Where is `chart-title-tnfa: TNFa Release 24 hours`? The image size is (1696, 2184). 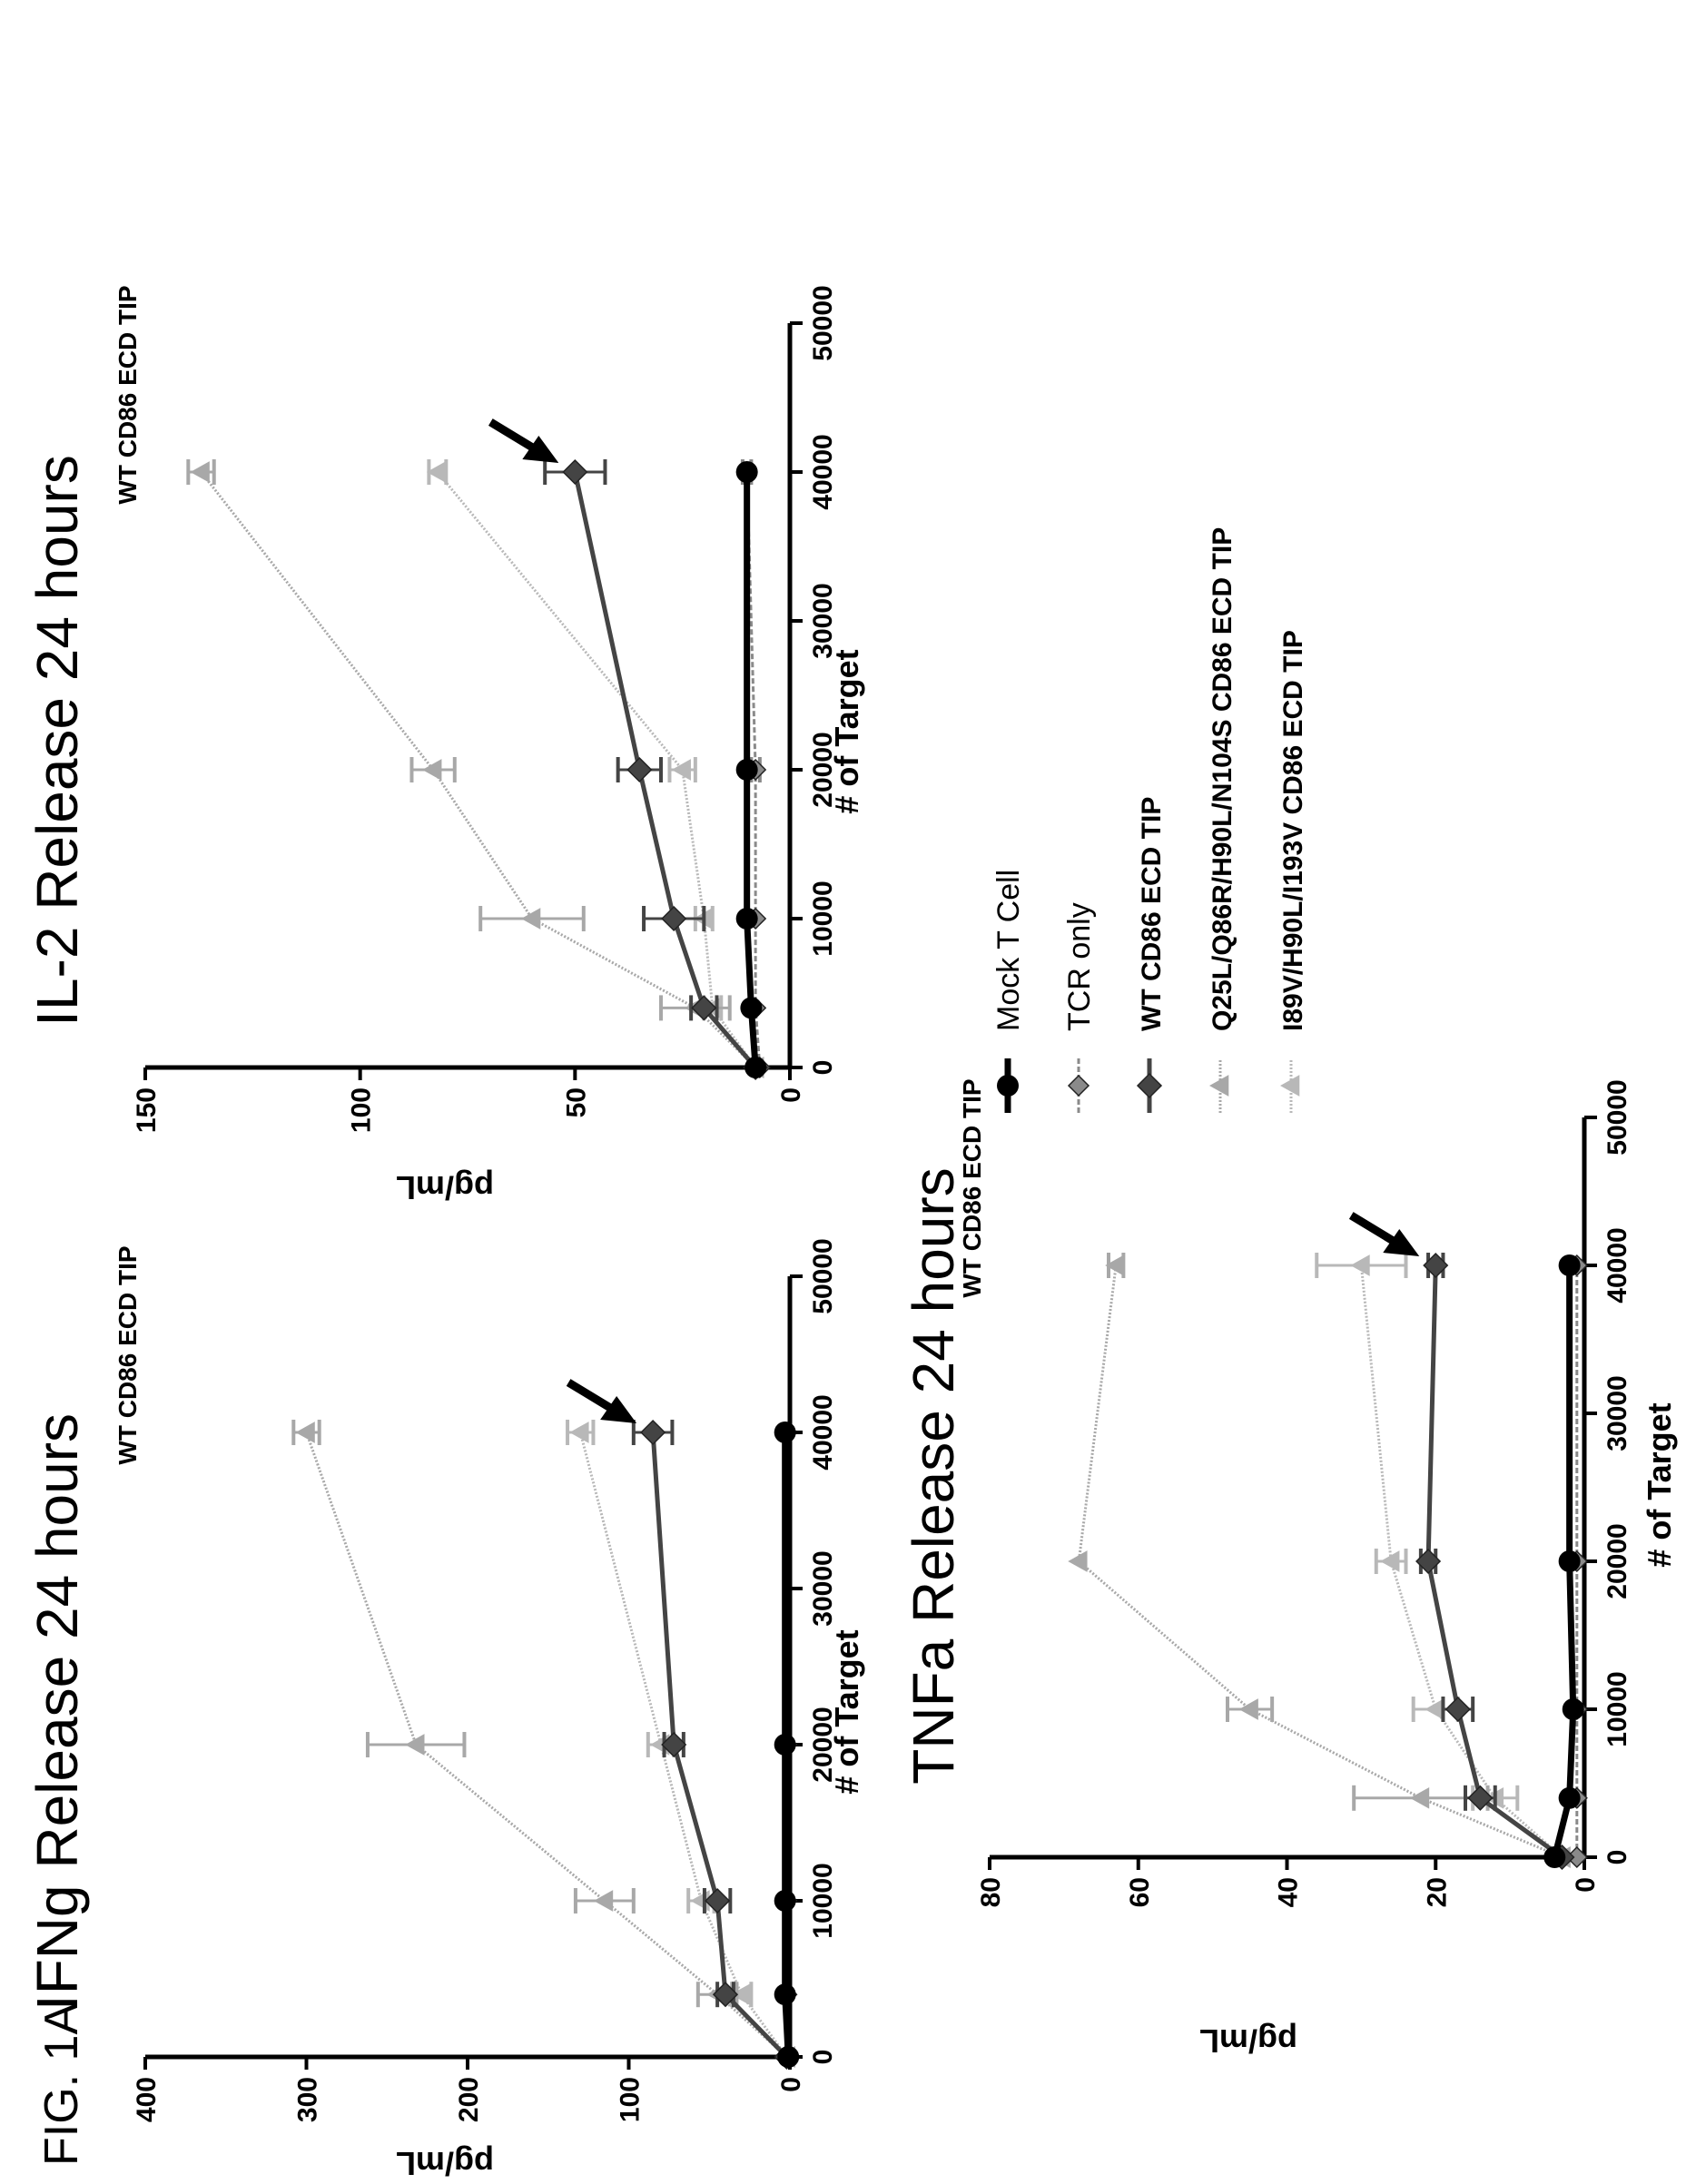
chart-title-tnfa: TNFa Release 24 hours is located at coordinates (933, 1475).